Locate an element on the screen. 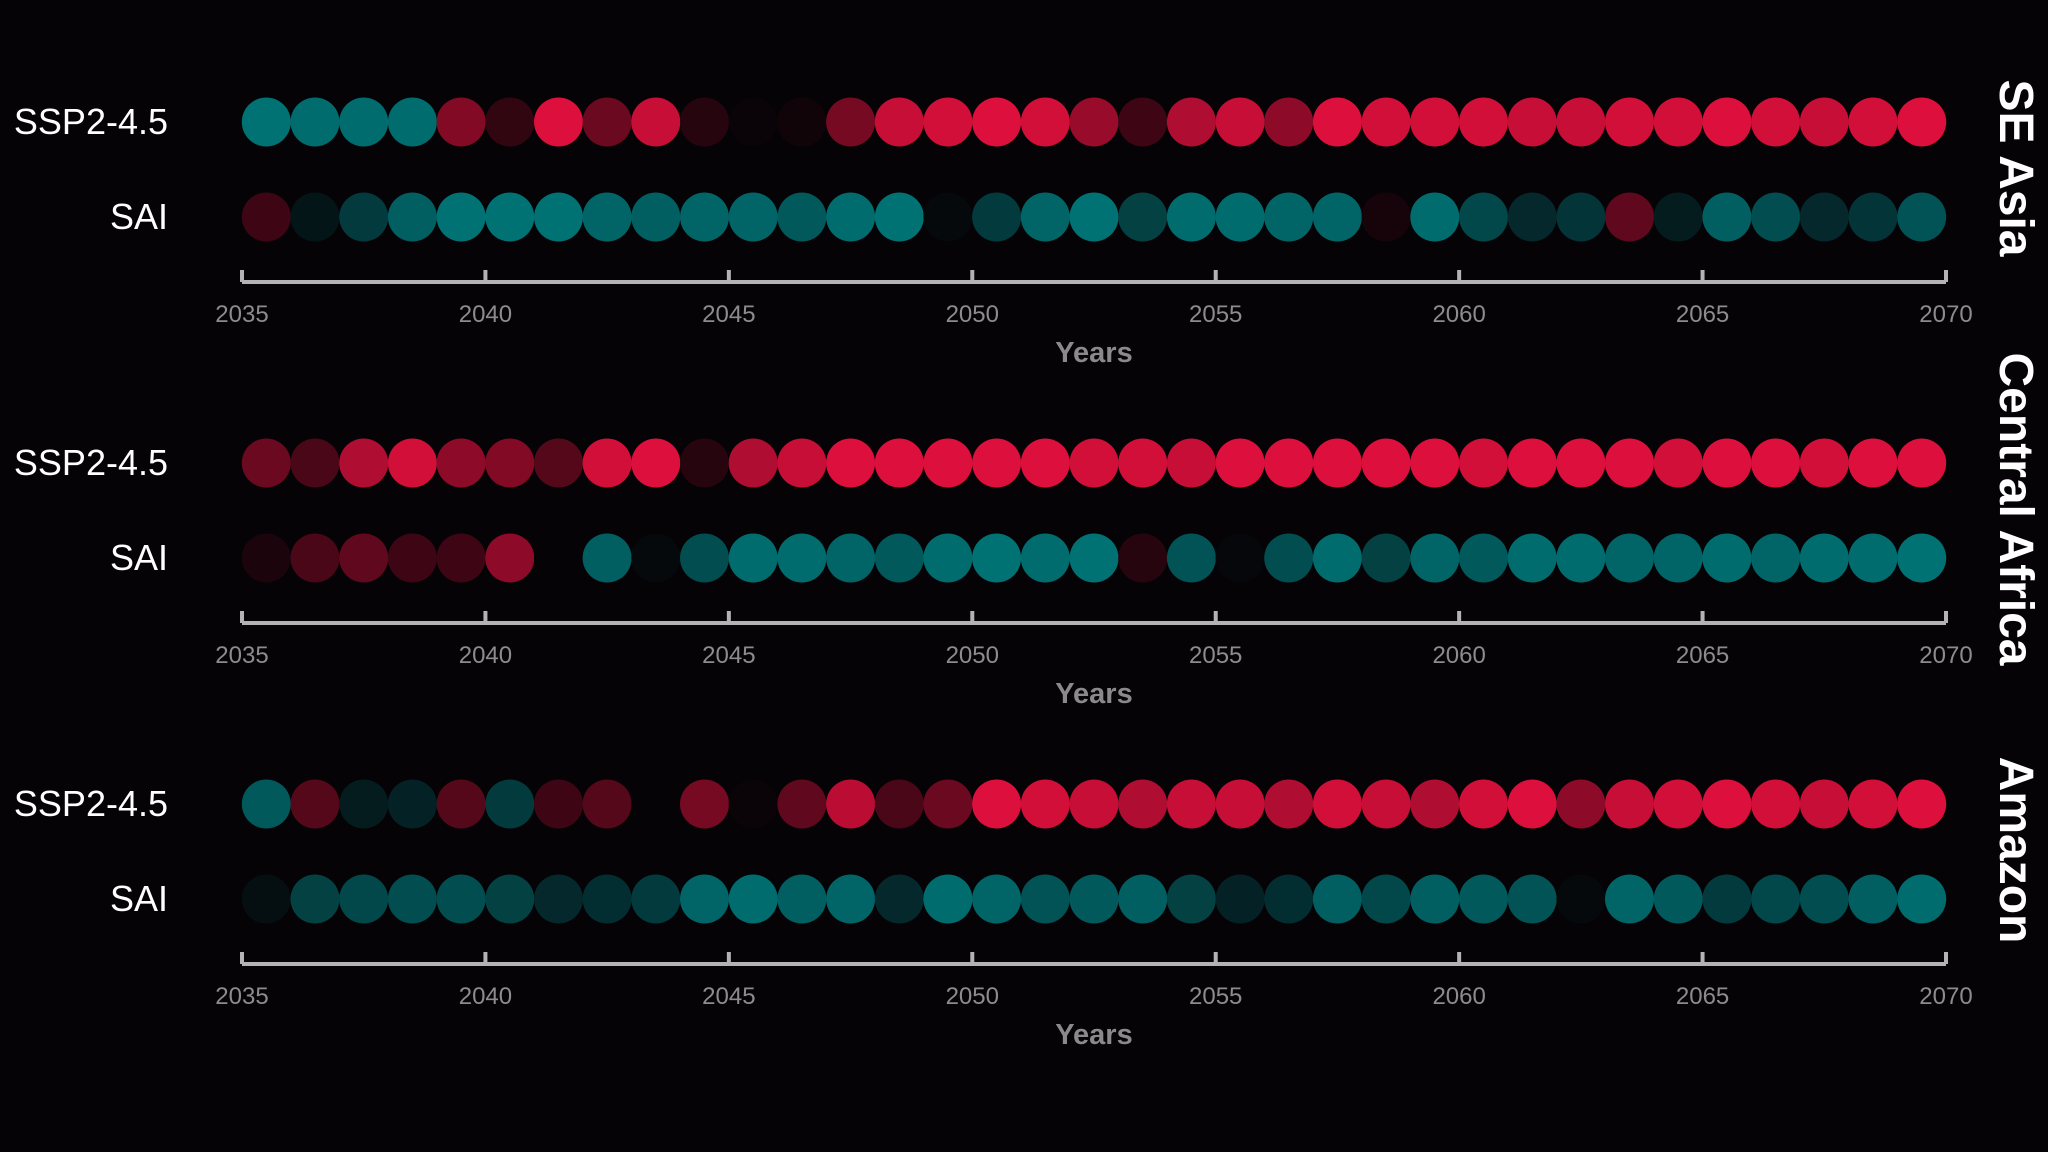 The image size is (2048, 1152). x-tick-label-2035: 2035 is located at coordinates (241, 655).